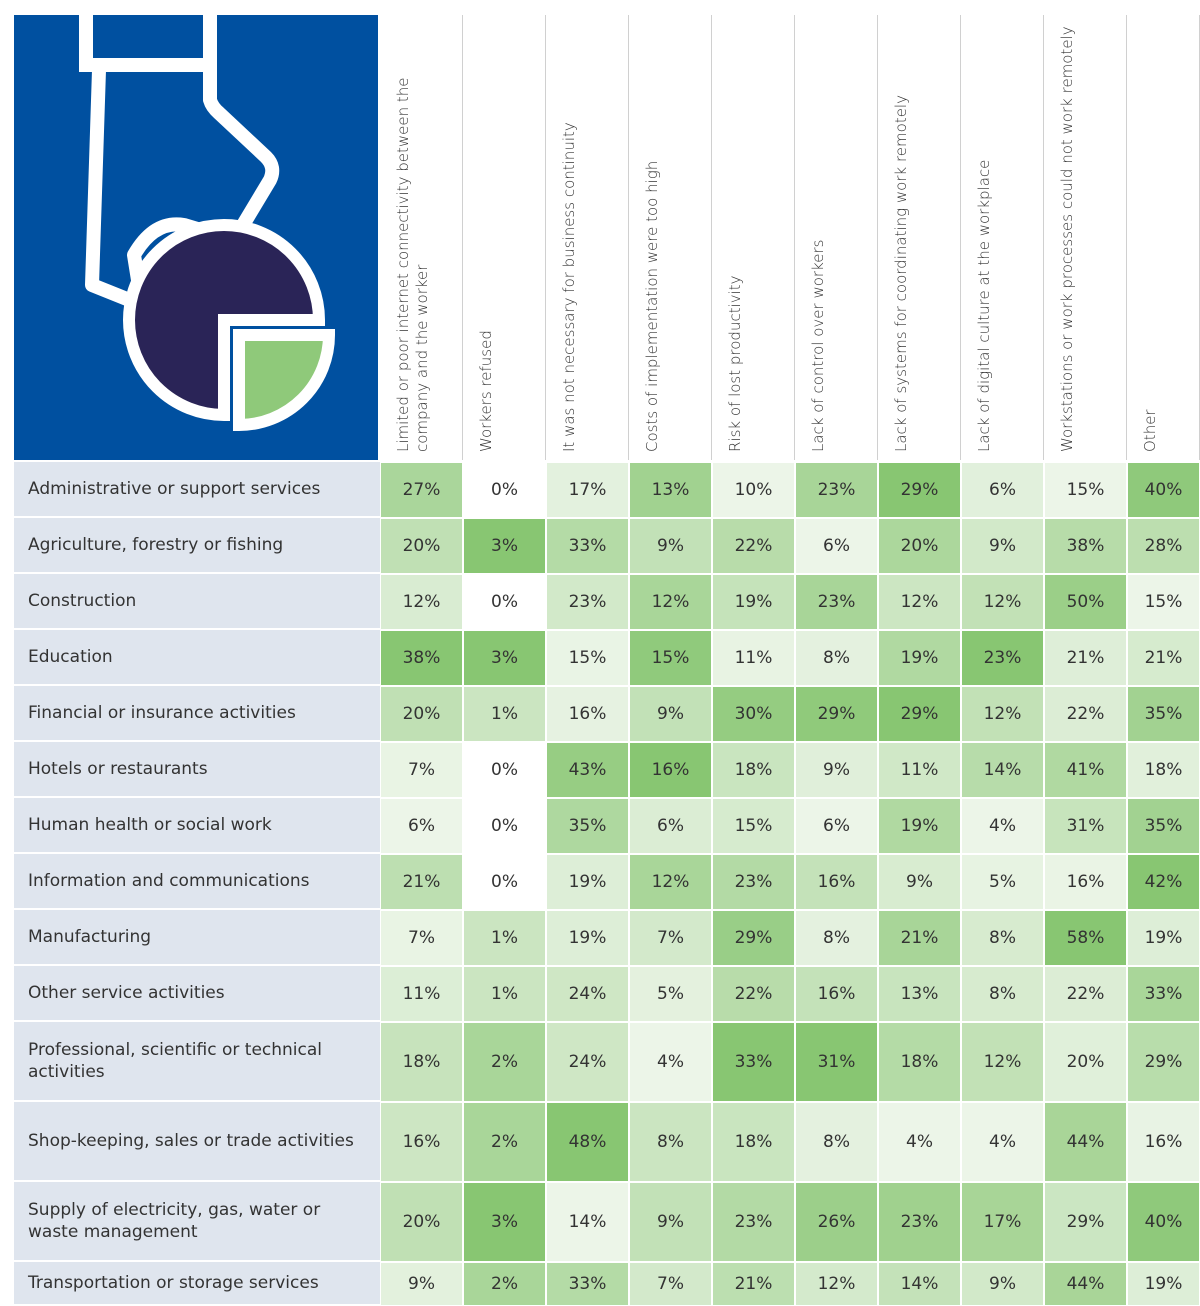 This screenshot has height=1306, width=1200. I want to click on column-header: Risk of lost productivity, so click(735, 363).